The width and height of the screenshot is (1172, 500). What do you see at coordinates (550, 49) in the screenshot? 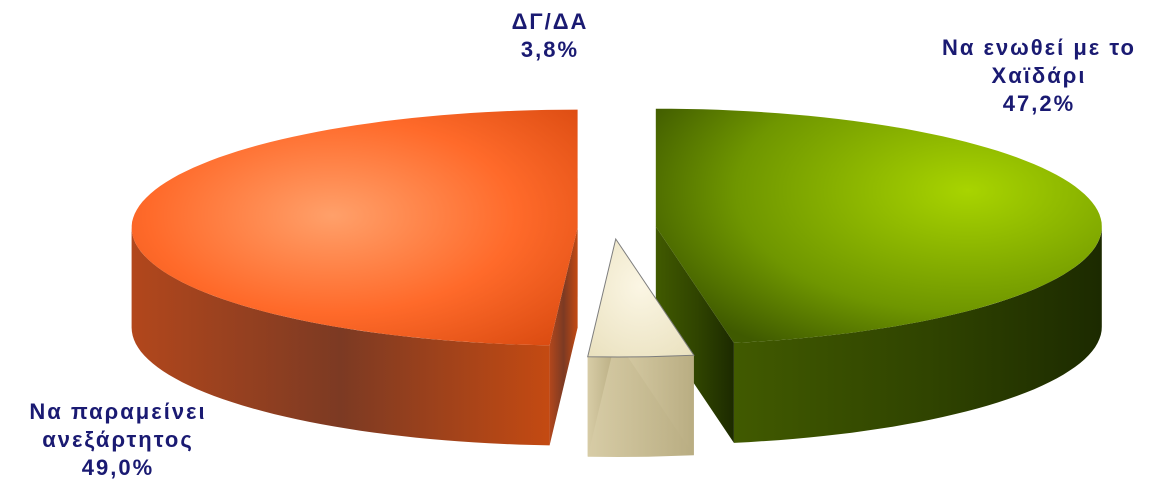
I see `slice-value-1: 3,8%` at bounding box center [550, 49].